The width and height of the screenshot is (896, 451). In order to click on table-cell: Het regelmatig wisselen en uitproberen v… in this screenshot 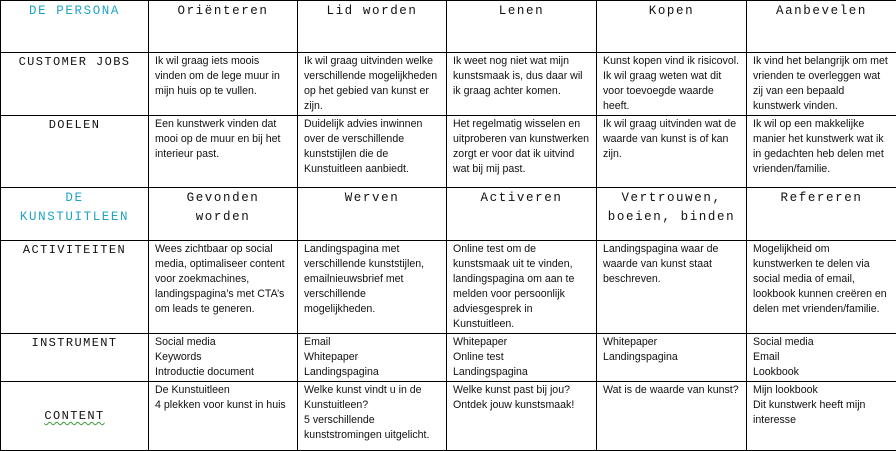, I will do `click(522, 152)`.